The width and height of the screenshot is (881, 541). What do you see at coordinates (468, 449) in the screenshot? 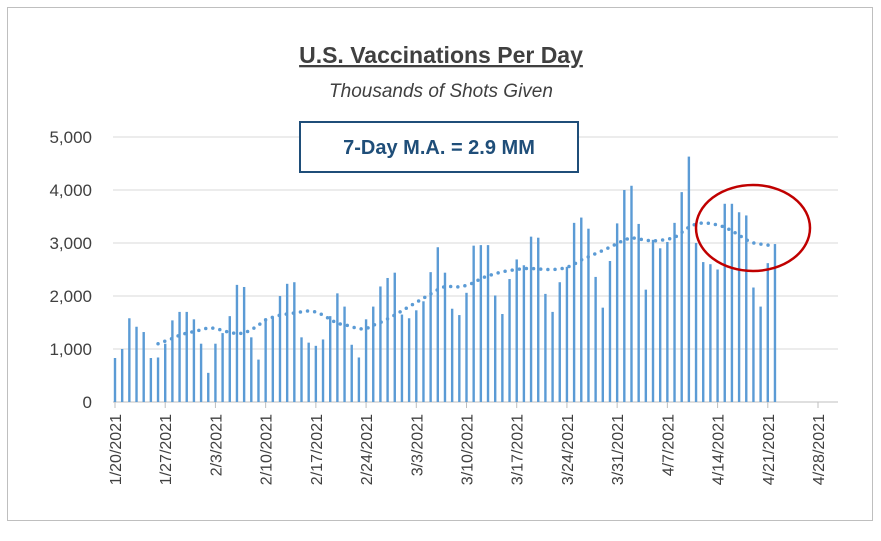
I see `x-tick-label: 3/10/2021` at bounding box center [468, 449].